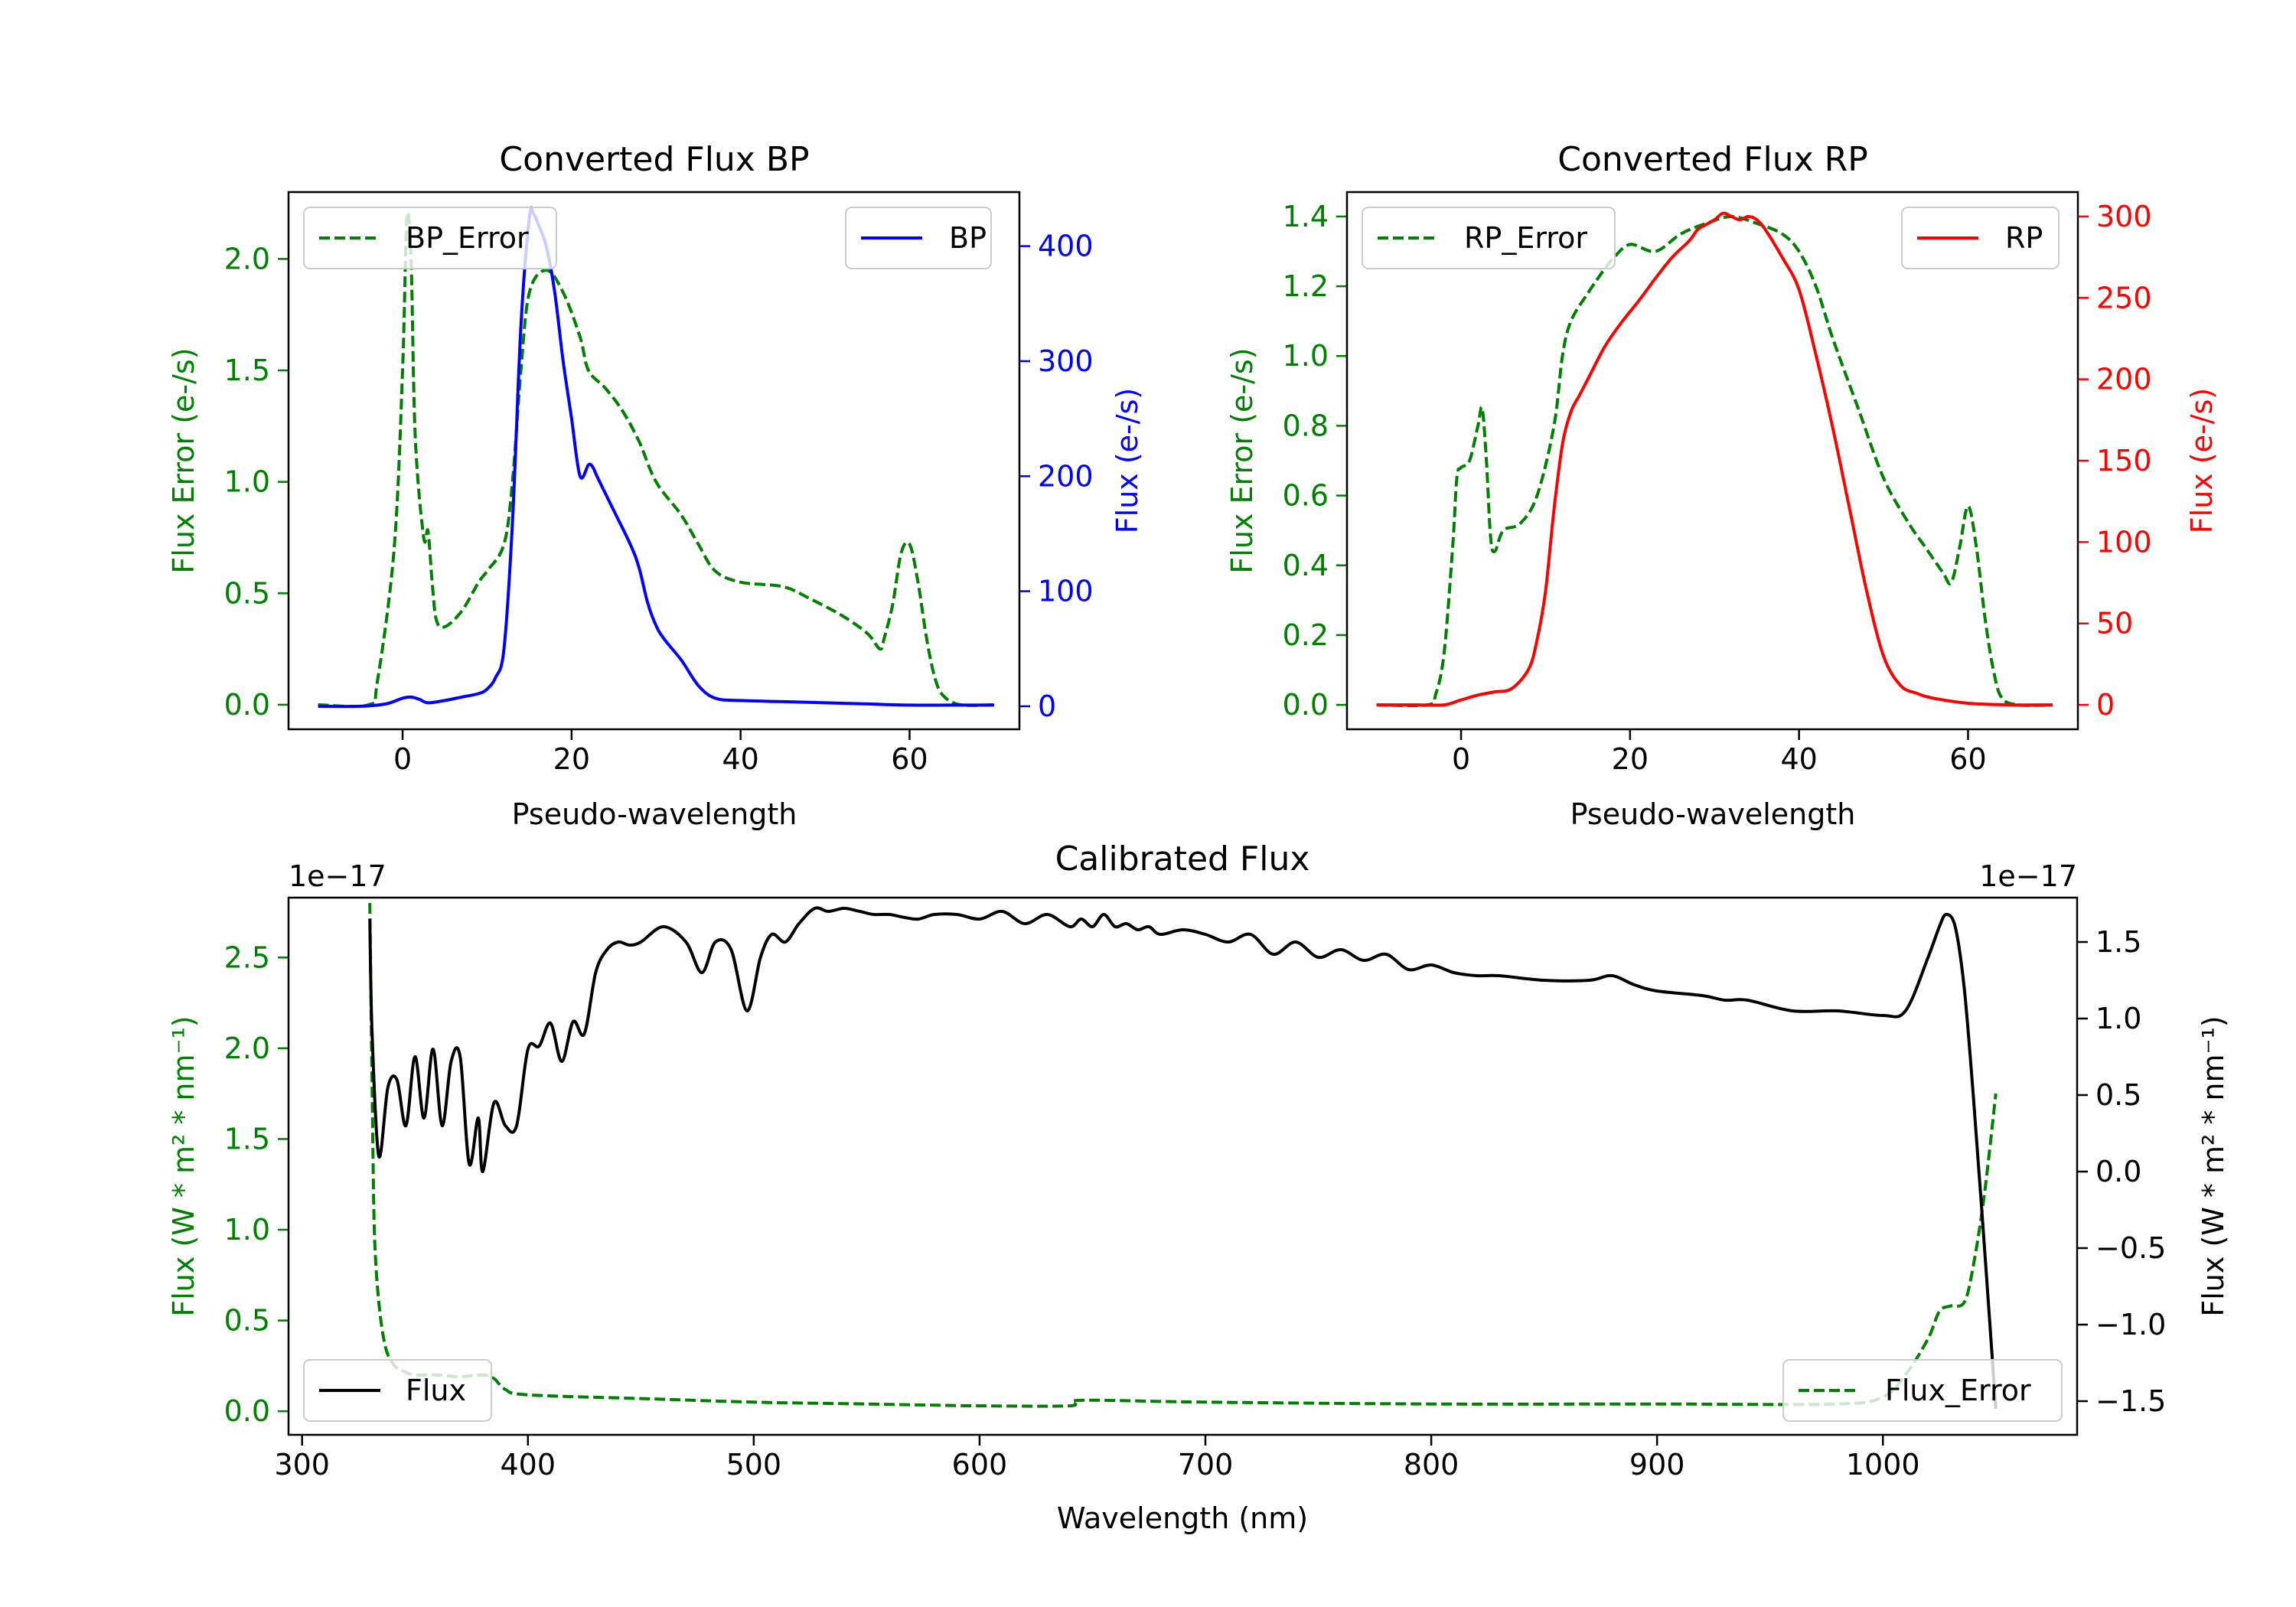  I want to click on bp-ylabel-left: Flux Error (e-/s), so click(184, 460).